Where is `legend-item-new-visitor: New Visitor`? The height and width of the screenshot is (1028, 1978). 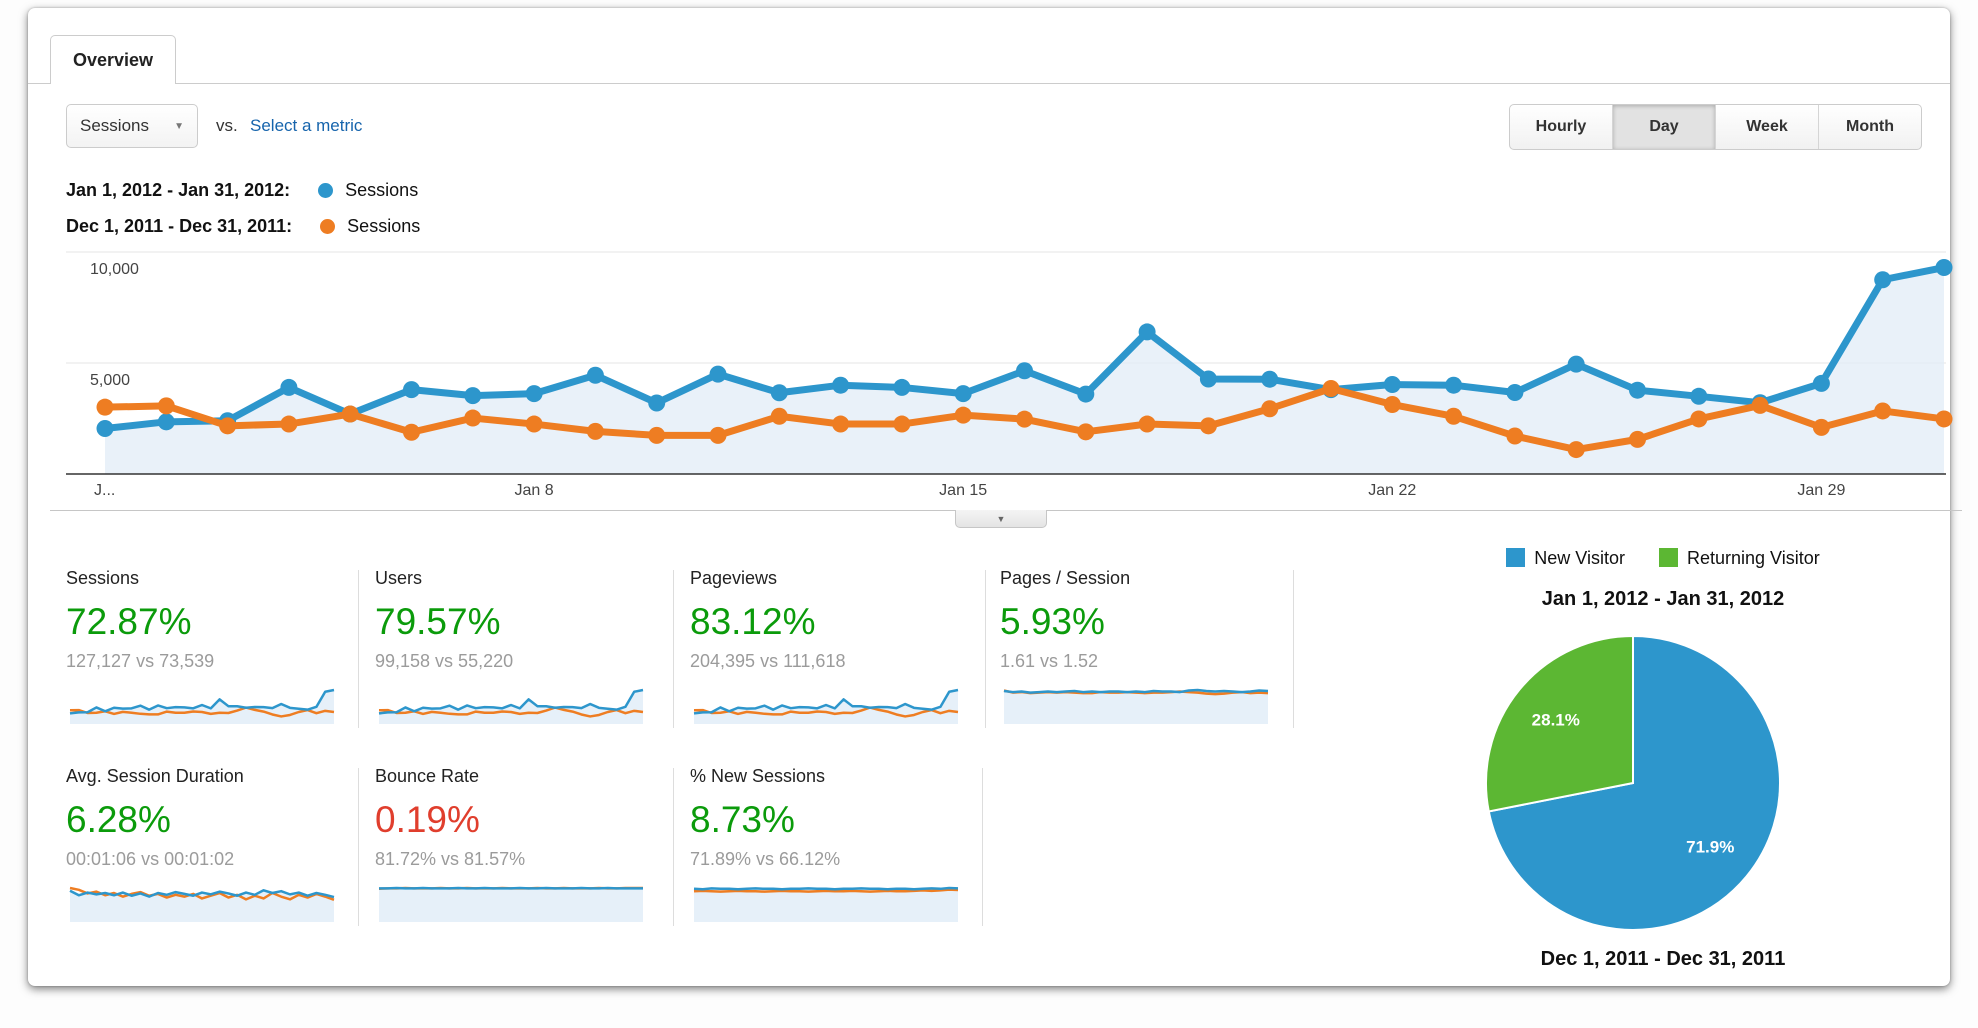
legend-item-new-visitor: New Visitor is located at coordinates (1565, 558).